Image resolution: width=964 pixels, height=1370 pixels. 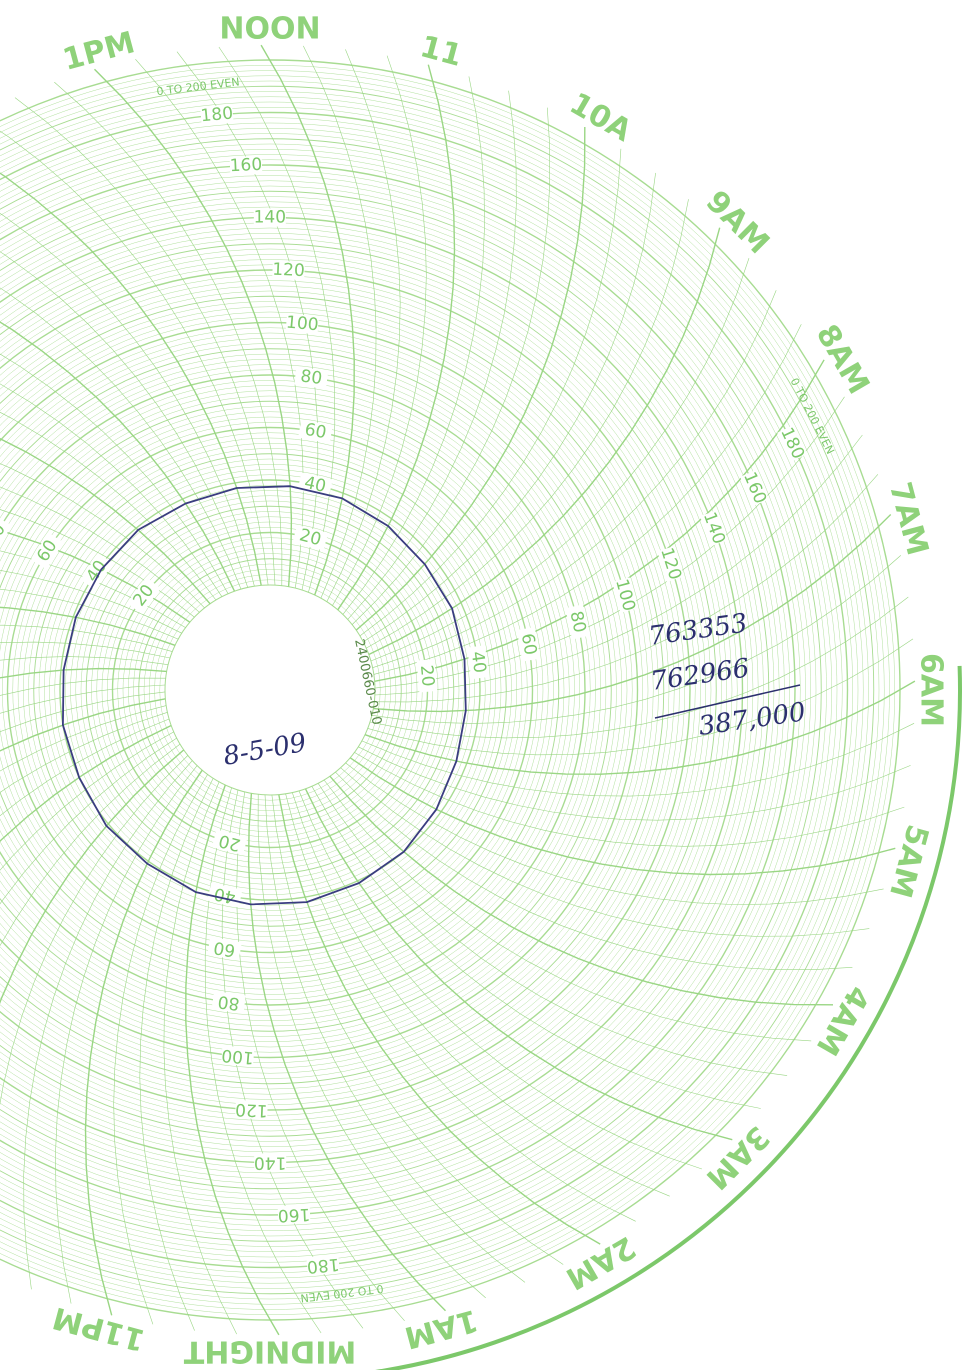 What do you see at coordinates (625, 595) in the screenshot?
I see `scale-tick: 100` at bounding box center [625, 595].